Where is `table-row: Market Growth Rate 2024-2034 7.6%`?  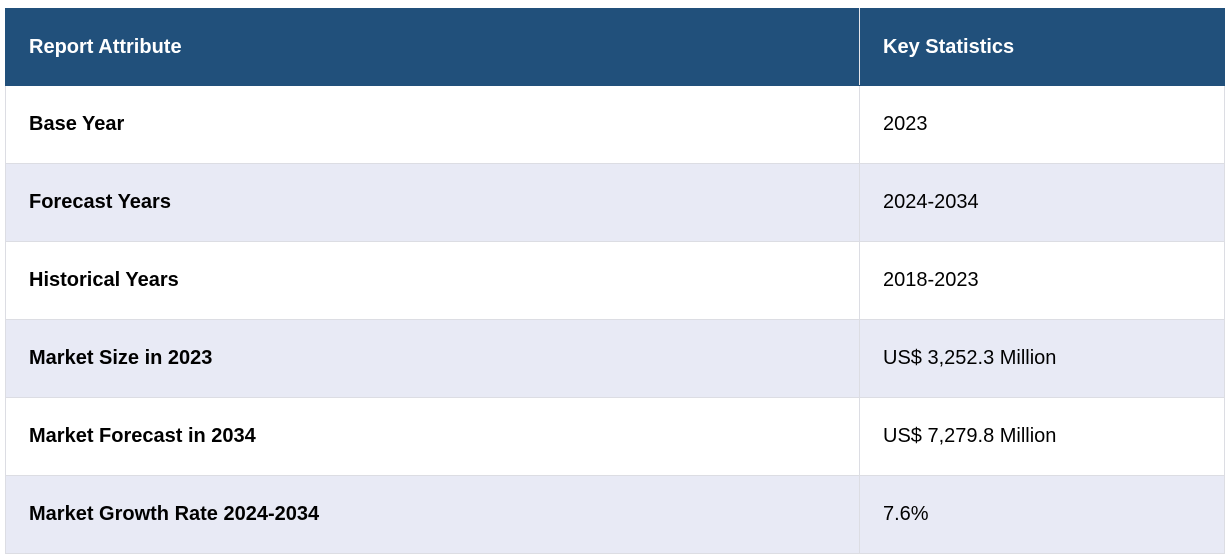 table-row: Market Growth Rate 2024-2034 7.6% is located at coordinates (615, 514).